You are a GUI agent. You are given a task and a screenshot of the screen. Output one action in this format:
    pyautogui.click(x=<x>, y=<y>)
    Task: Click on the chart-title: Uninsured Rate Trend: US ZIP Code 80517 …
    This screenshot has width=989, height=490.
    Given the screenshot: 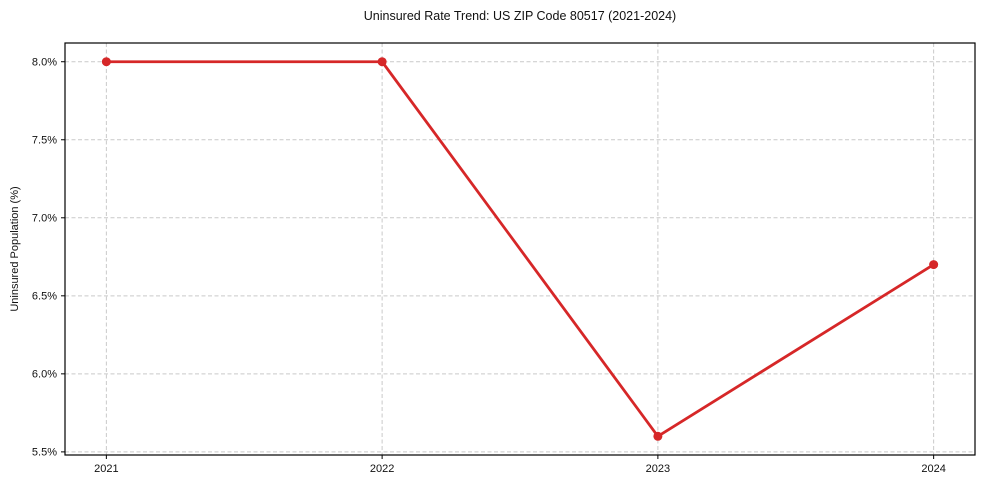 What is the action you would take?
    pyautogui.click(x=520, y=16)
    